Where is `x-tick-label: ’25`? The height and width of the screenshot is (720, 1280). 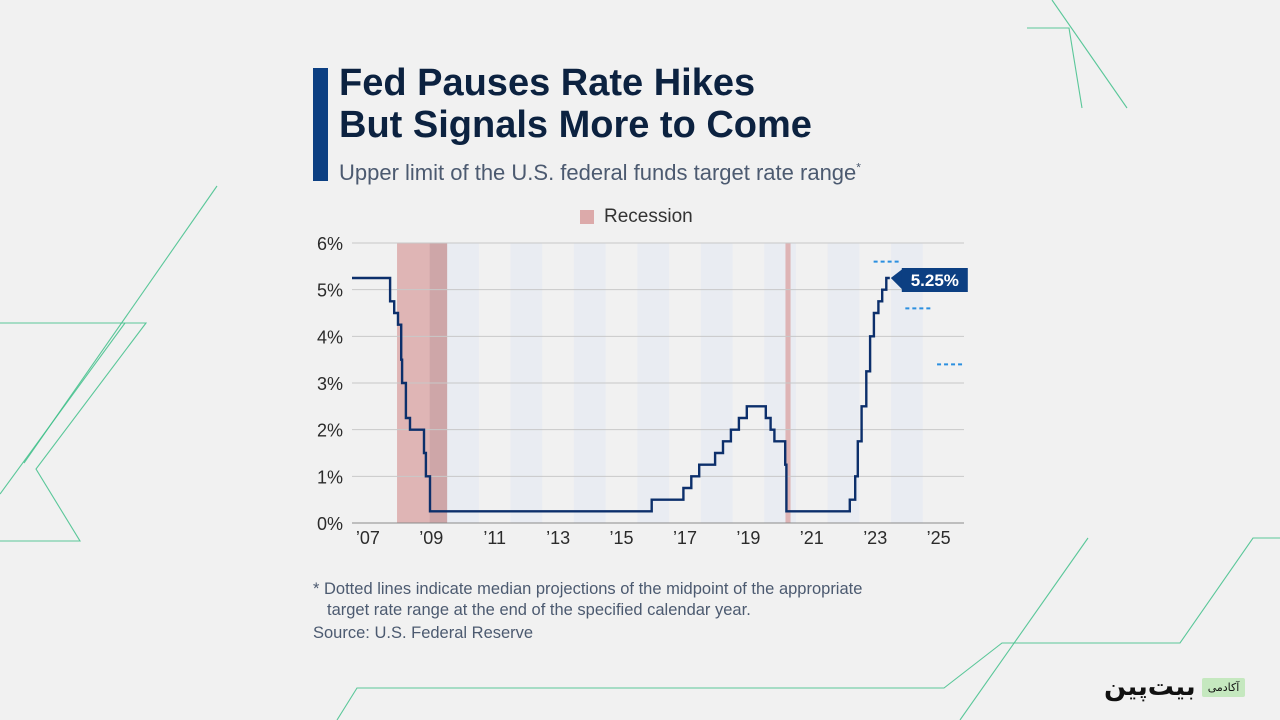
x-tick-label: ’25 is located at coordinates (939, 538).